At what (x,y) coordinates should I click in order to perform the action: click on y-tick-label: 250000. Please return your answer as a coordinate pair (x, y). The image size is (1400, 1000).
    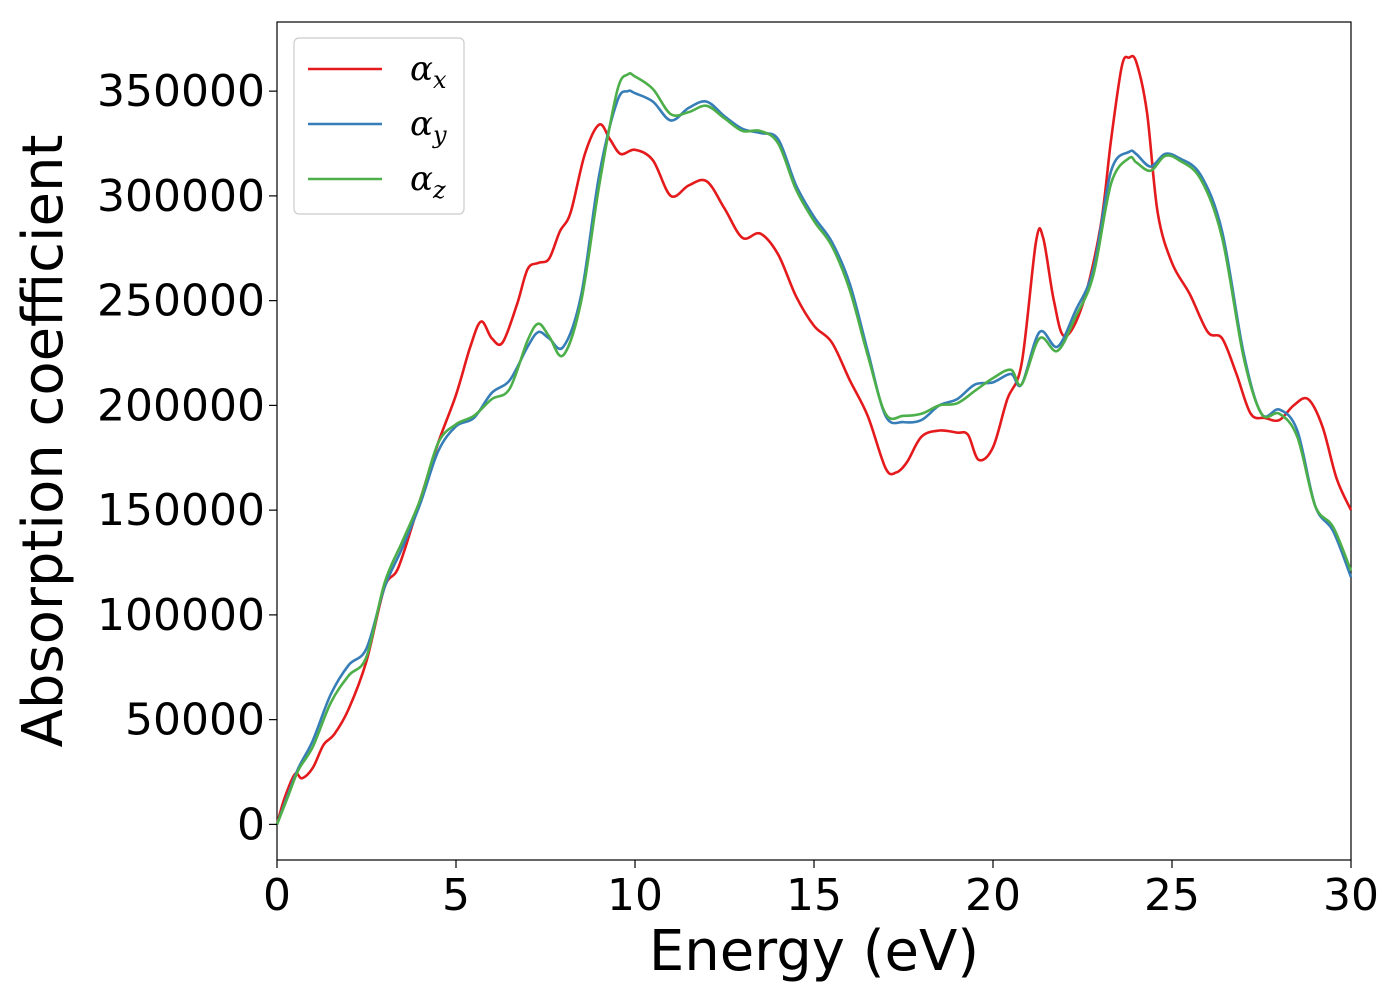
    Looking at the image, I should click on (181, 301).